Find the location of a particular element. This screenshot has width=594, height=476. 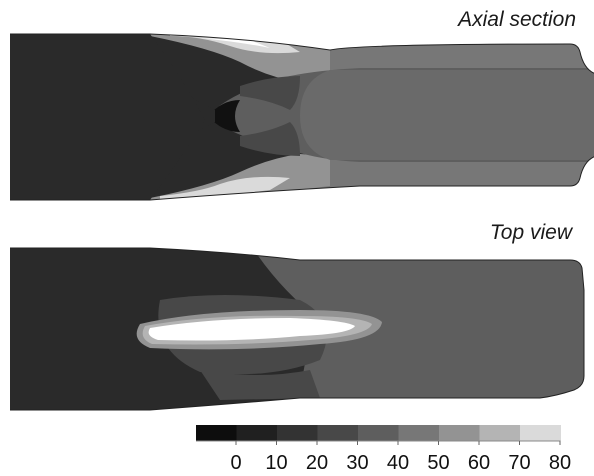

axial-section-title: Axial section is located at coordinates (517, 19).